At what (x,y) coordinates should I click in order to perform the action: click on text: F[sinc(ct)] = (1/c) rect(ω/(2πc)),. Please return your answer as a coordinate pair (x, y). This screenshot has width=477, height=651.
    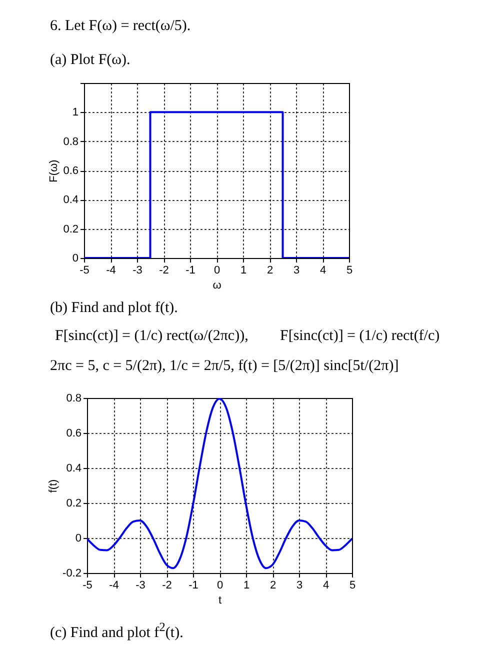
    Looking at the image, I should click on (151, 336).